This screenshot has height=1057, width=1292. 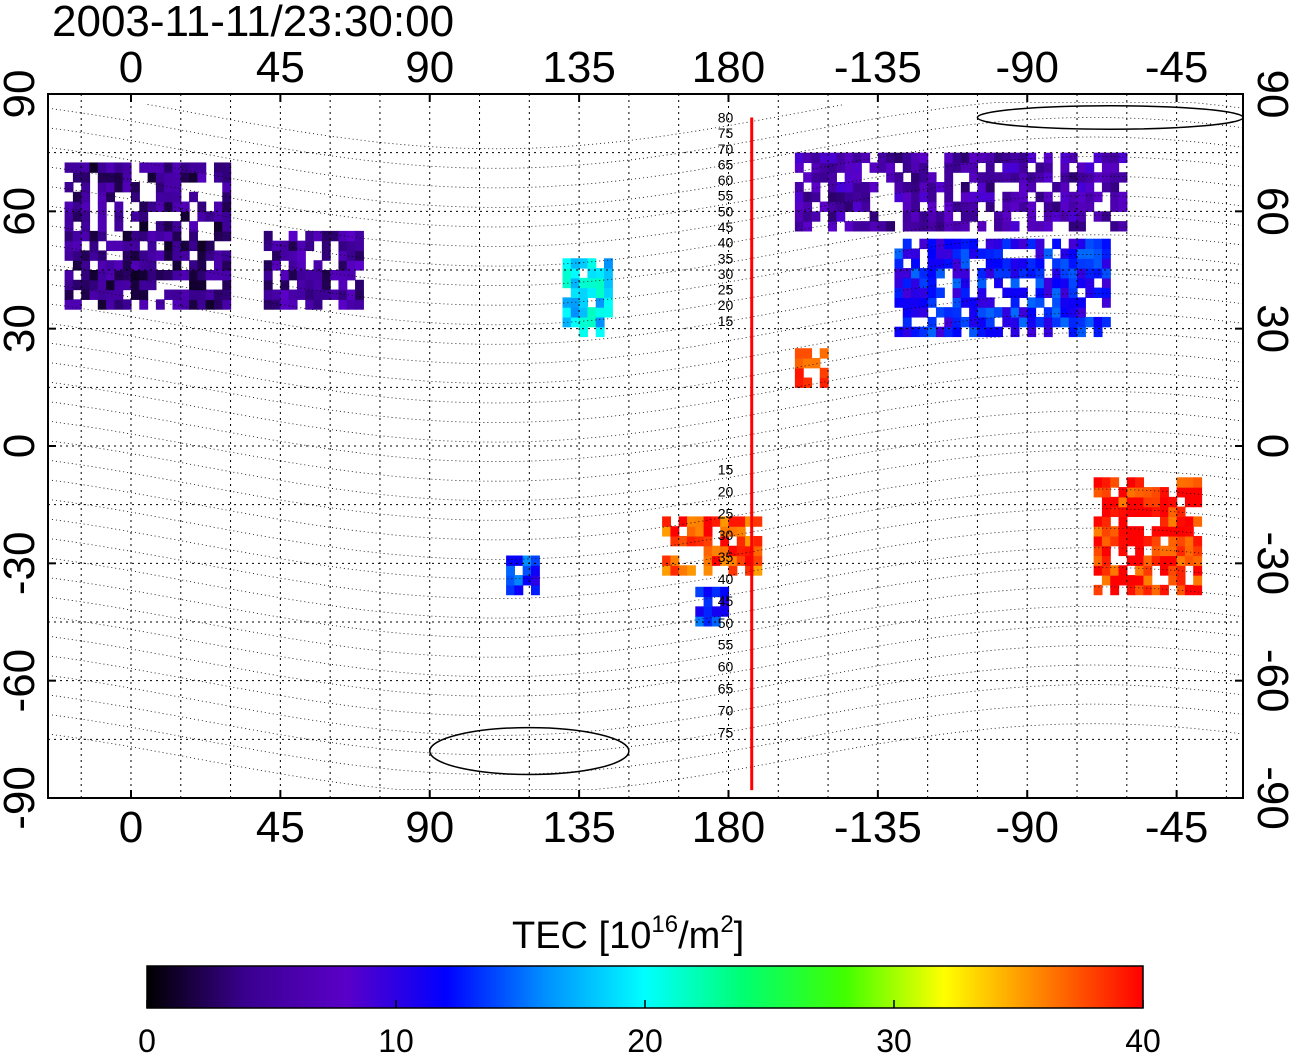 I want to click on colorbar-ticks: 0 10 20 30 40, so click(x=649, y=1028).